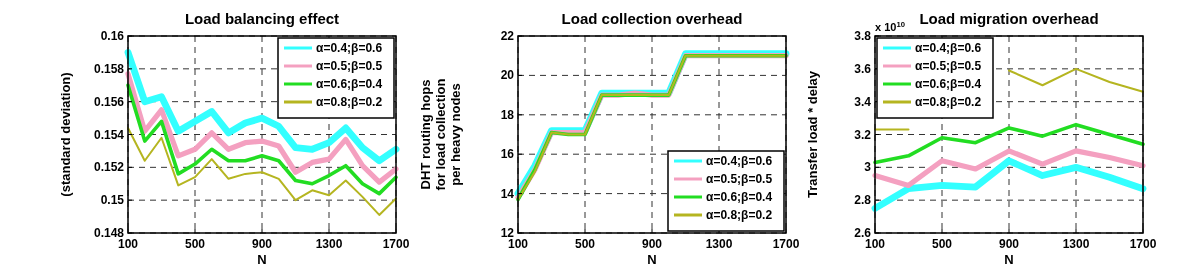 Image resolution: width=1178 pixels, height=270 pixels. What do you see at coordinates (812, 134) in the screenshot?
I see `y-axis-title: Transfer load * delay` at bounding box center [812, 134].